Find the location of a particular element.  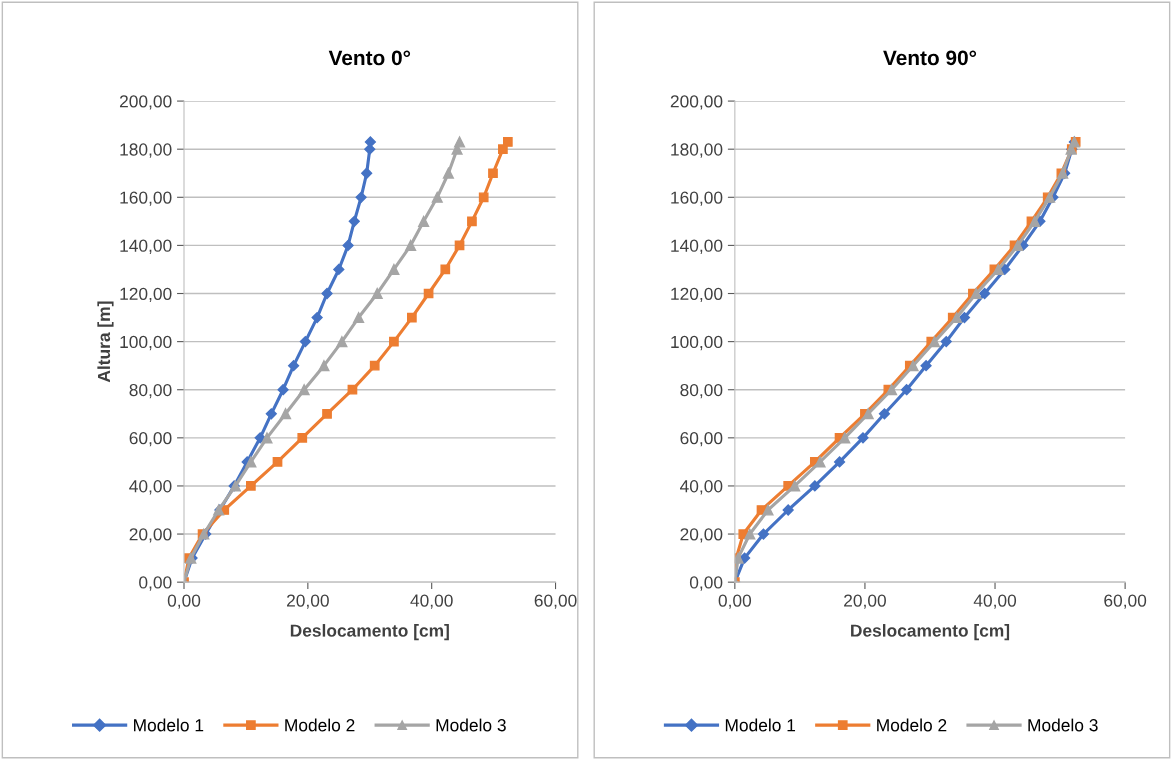

y-axis-title: Altura [m] is located at coordinates (105, 342).